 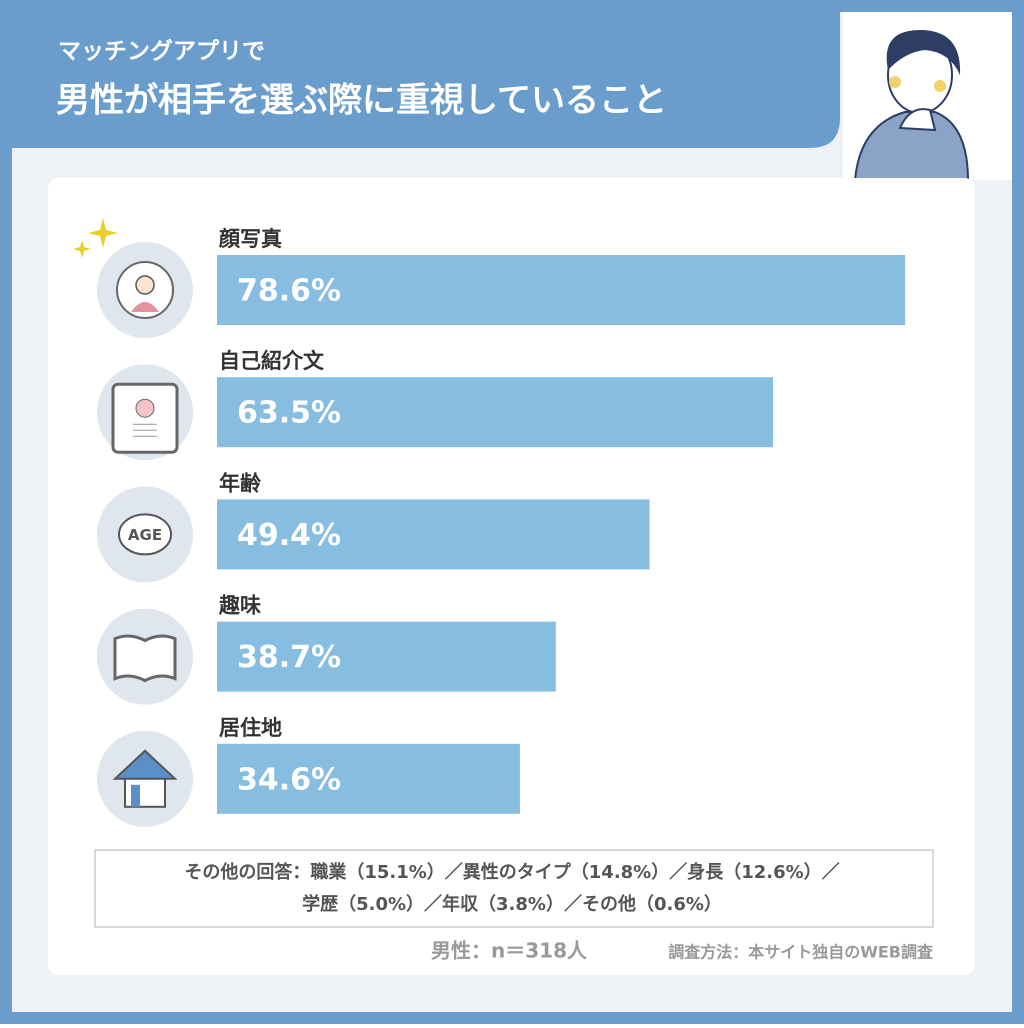 I want to click on chart-title: 男性が相手を選ぶ際に重視していること, so click(x=361, y=101).